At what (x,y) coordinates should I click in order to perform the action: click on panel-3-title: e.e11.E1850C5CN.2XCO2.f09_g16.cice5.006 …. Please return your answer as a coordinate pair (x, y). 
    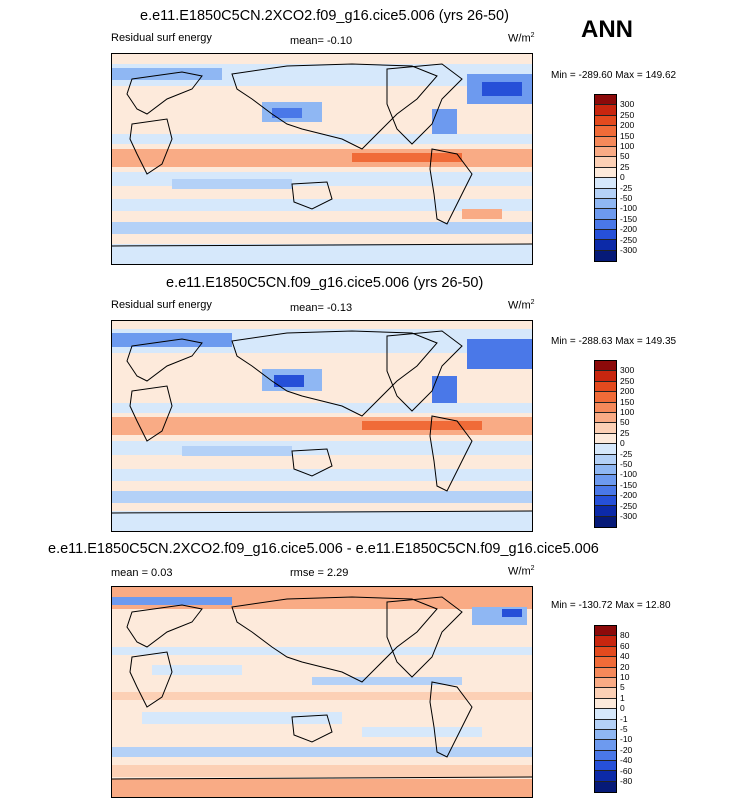
    Looking at the image, I should click on (323, 549).